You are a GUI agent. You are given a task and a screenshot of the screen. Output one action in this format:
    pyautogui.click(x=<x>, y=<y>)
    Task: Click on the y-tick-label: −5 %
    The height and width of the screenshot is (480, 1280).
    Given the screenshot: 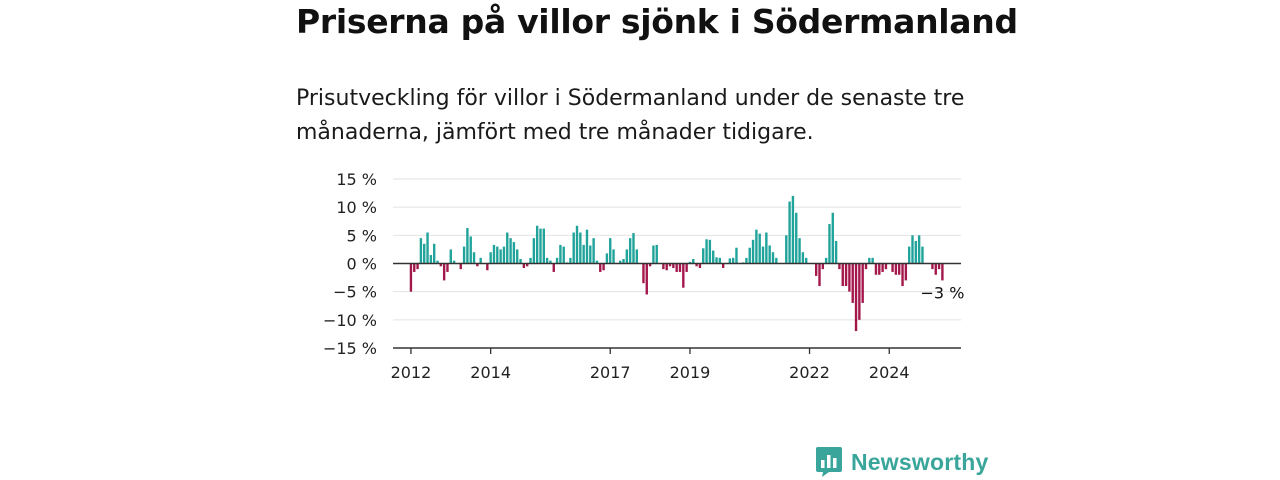 What is the action you would take?
    pyautogui.click(x=355, y=292)
    